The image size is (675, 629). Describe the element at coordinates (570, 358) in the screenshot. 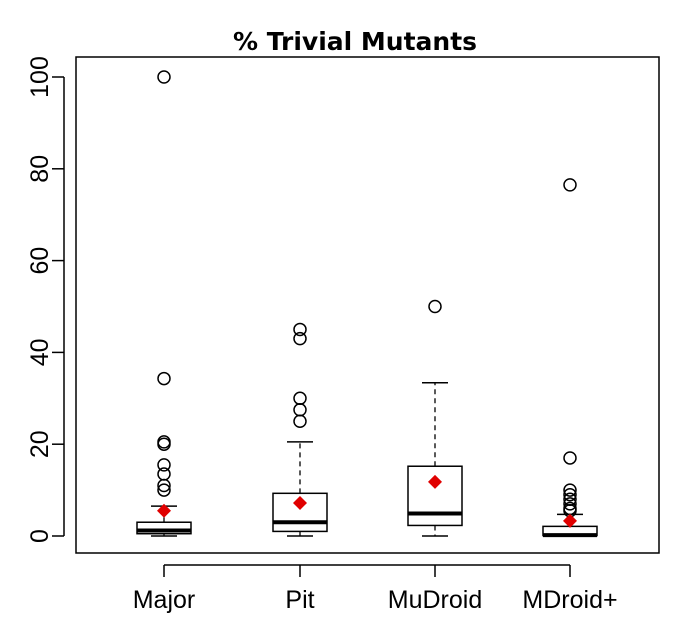

I see `box-mdroid-` at that location.